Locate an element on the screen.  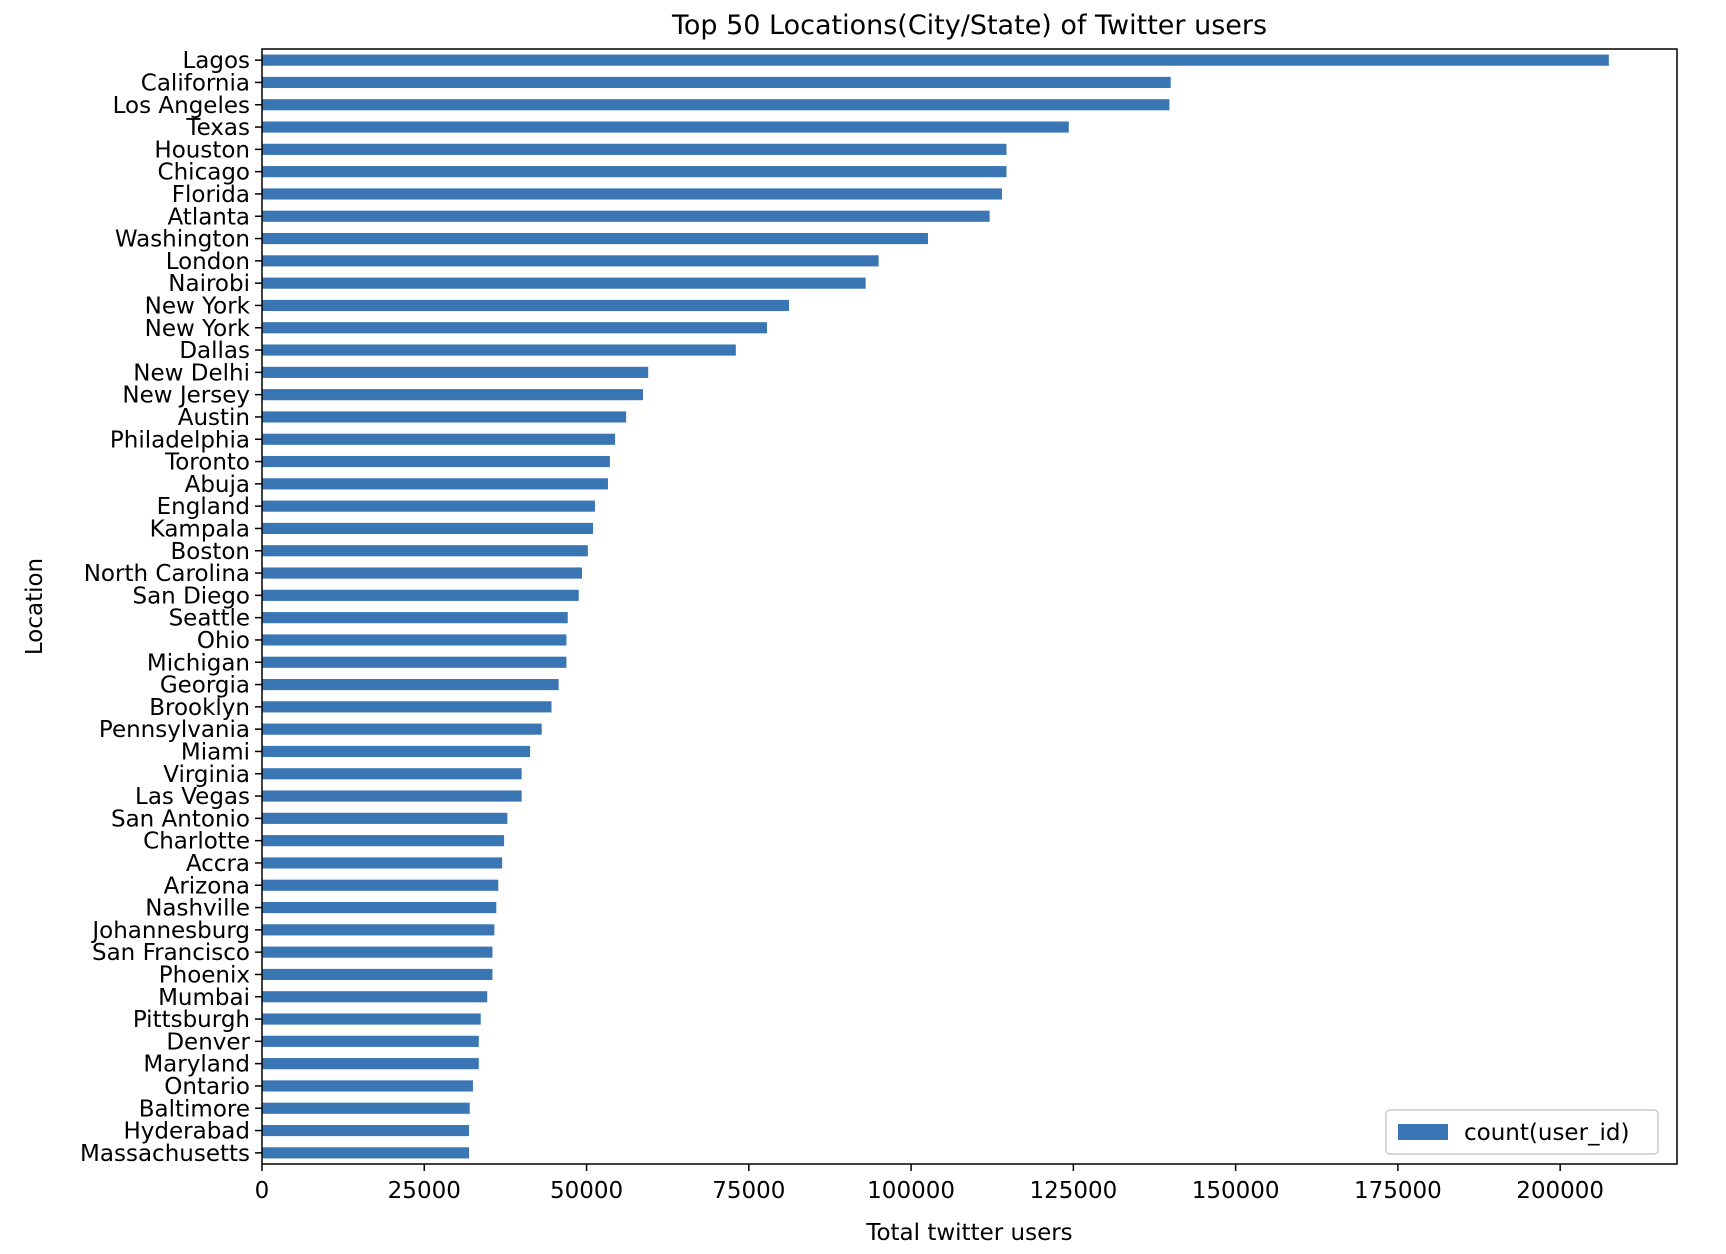
y-tick-label: Brooklyn is located at coordinates (199, 708).